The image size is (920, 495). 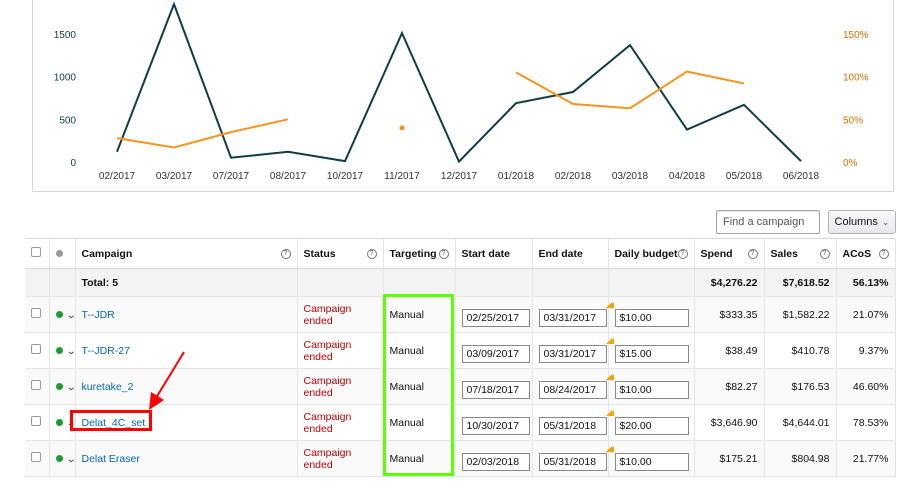 What do you see at coordinates (800, 314) in the screenshot?
I see `sales-cell: $1,582.22` at bounding box center [800, 314].